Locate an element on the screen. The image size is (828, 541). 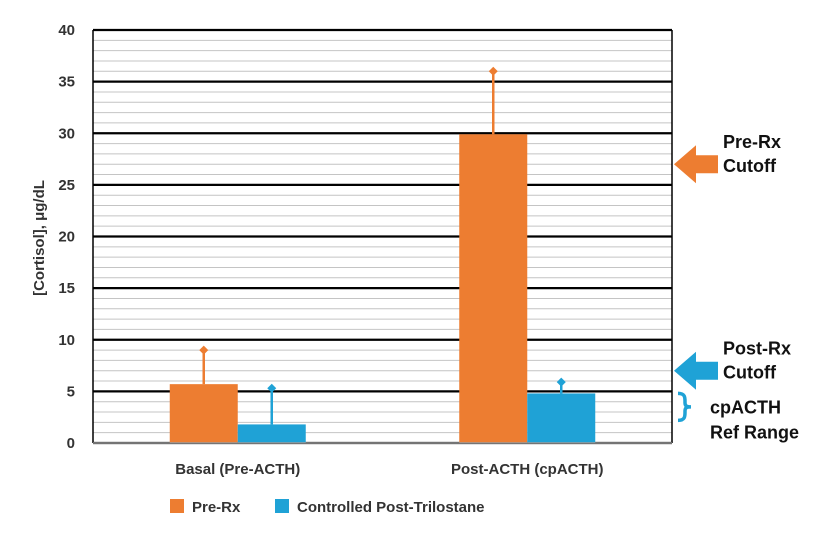
x-tick-label: Post-ACTH (cpACTH) is located at coordinates (527, 469).